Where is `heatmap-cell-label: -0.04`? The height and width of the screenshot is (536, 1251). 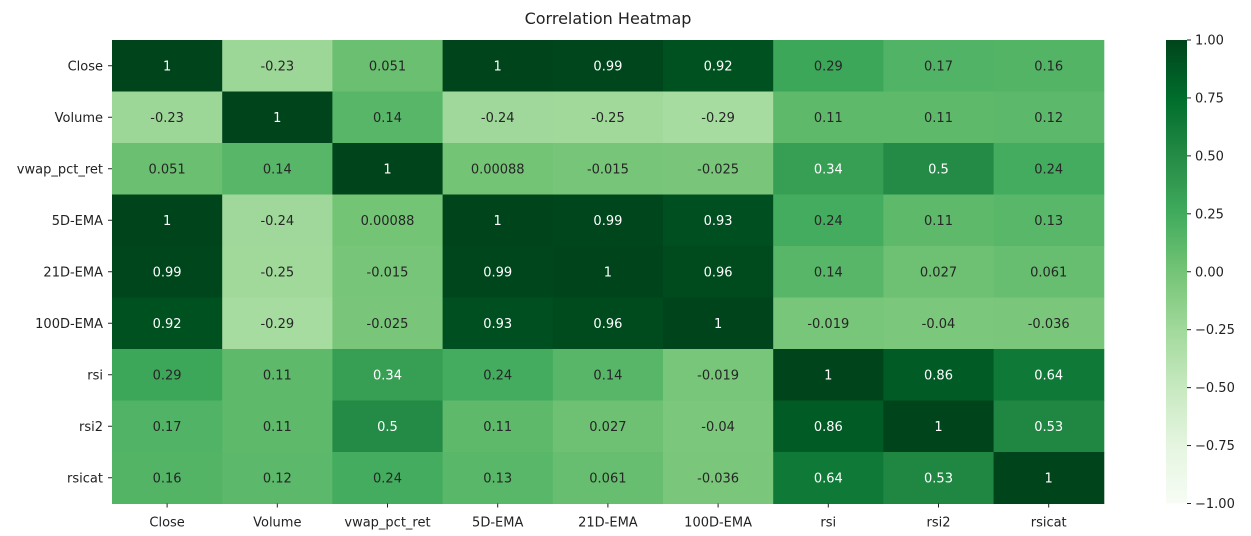 heatmap-cell-label: -0.04 is located at coordinates (939, 324).